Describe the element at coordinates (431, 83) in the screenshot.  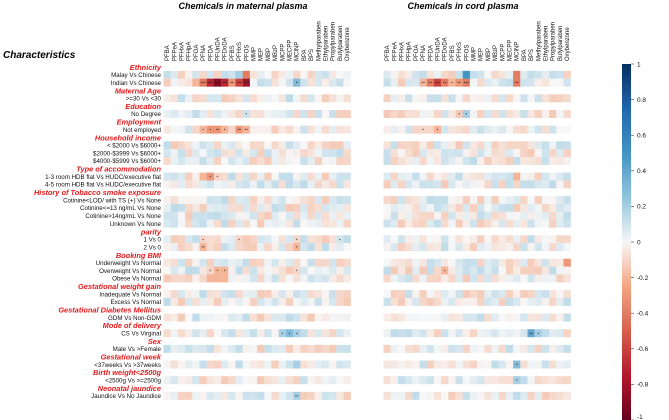
I see `significance-marker: **` at that location.